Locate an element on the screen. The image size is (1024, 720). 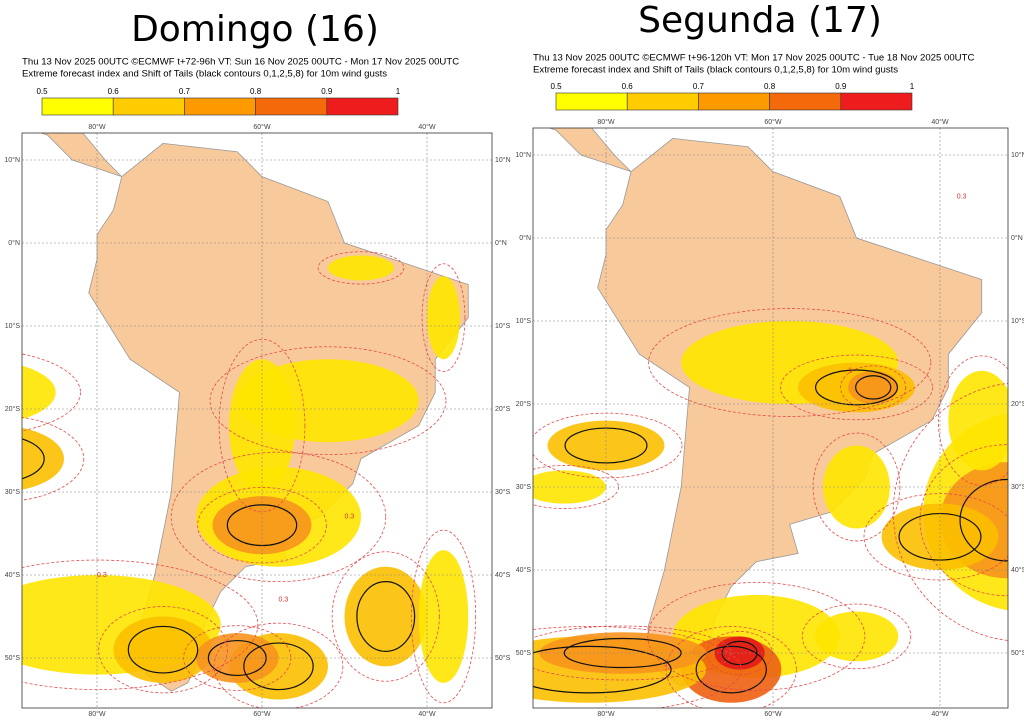
colorbar-label: 0.7 is located at coordinates (185, 91).